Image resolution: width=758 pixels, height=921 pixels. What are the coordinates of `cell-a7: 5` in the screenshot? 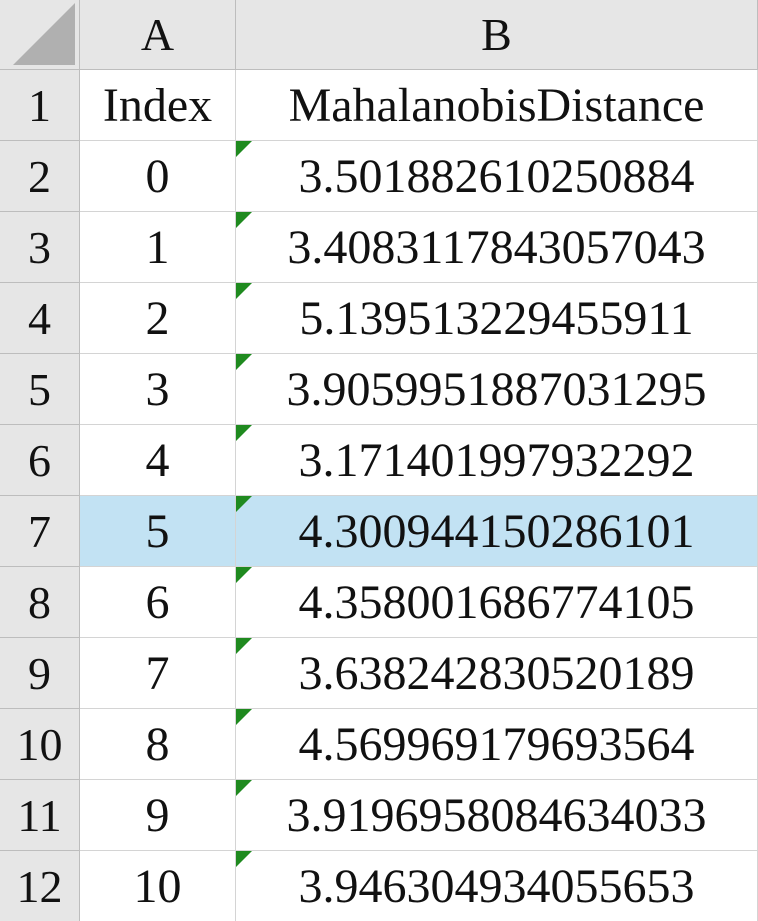 It's located at (158, 531).